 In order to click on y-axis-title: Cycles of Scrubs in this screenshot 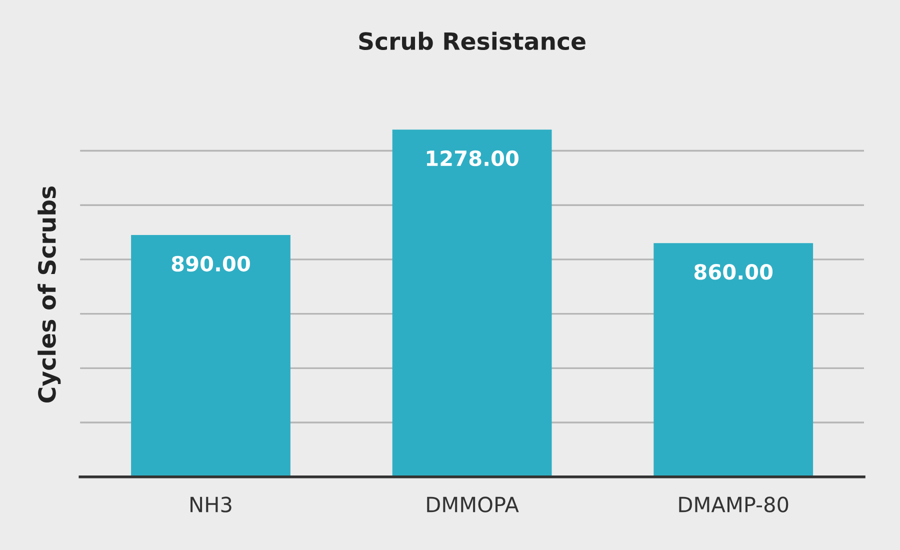, I will do `click(49, 294)`.